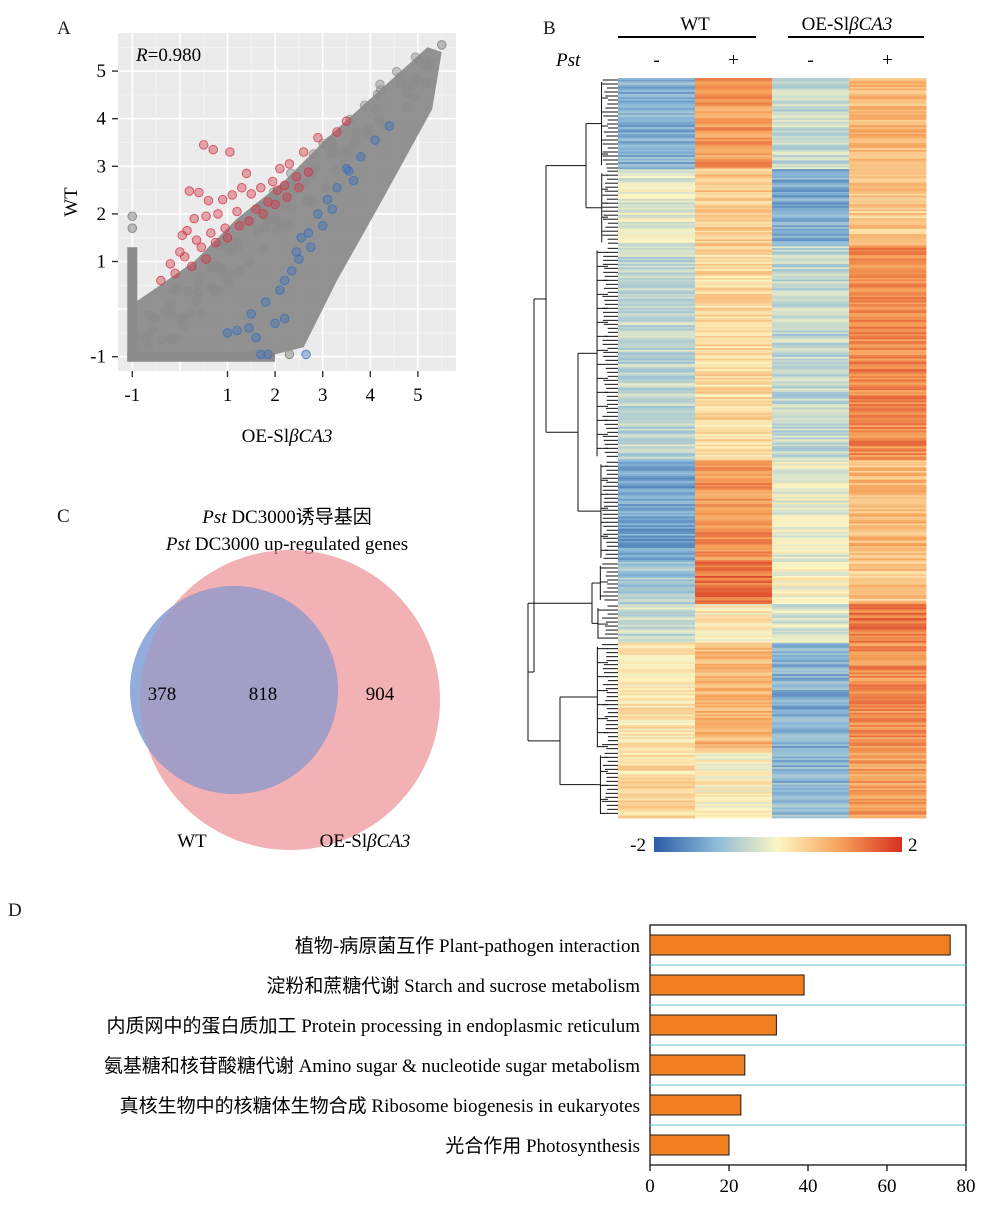 The image size is (1000, 1205). Describe the element at coordinates (286, 517) in the screenshot. I see `venn-title-chinese: Pst DC3000诱导基因` at that location.